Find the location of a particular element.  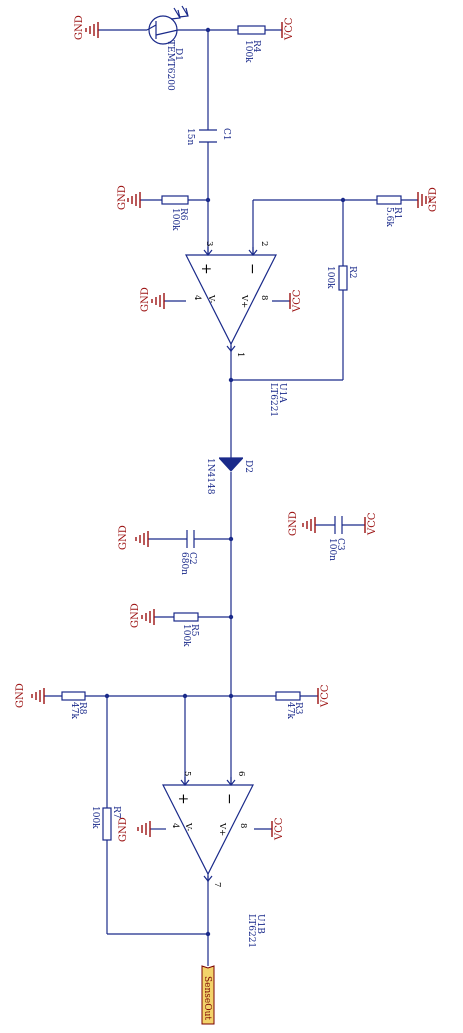

u1a-pin-minus: 2 is located at coordinates (264, 243).